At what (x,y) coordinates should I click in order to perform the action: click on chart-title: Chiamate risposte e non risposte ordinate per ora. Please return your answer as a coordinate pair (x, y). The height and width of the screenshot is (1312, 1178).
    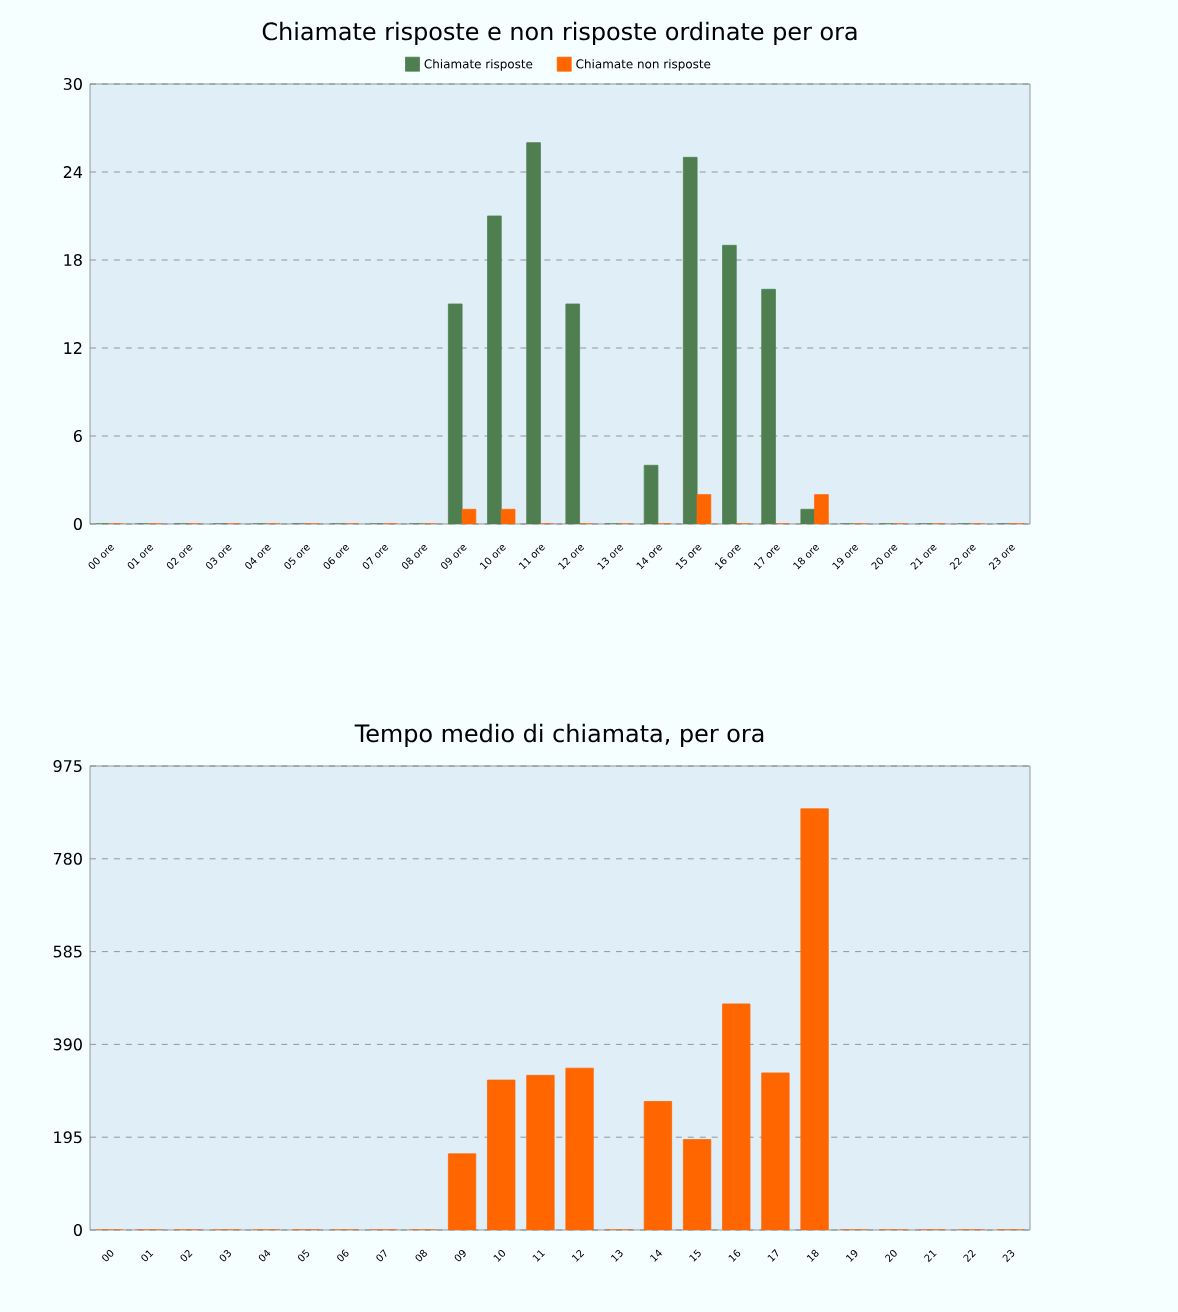
    Looking at the image, I should click on (559, 33).